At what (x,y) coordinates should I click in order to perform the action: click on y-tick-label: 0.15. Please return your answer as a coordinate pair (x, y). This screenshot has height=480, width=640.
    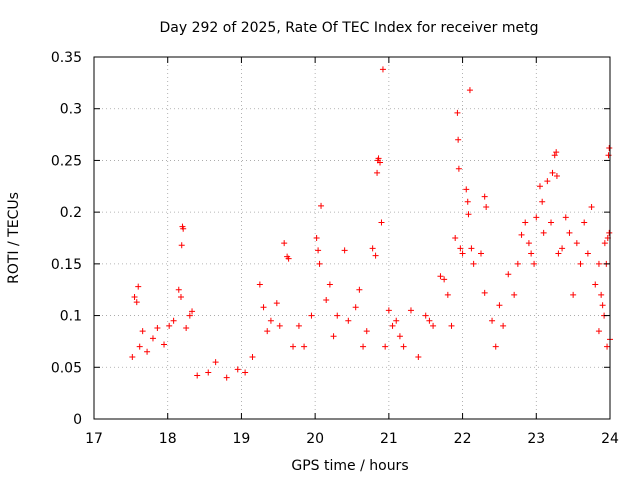
    Looking at the image, I should click on (66, 265).